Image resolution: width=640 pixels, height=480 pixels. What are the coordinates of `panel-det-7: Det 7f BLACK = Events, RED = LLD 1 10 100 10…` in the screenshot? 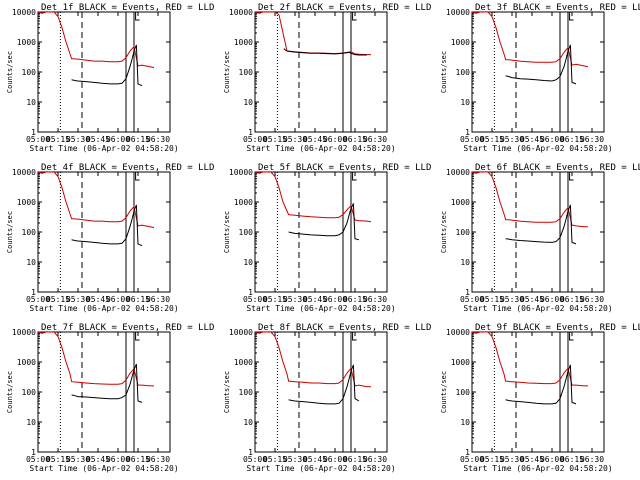 It's located at (110, 398).